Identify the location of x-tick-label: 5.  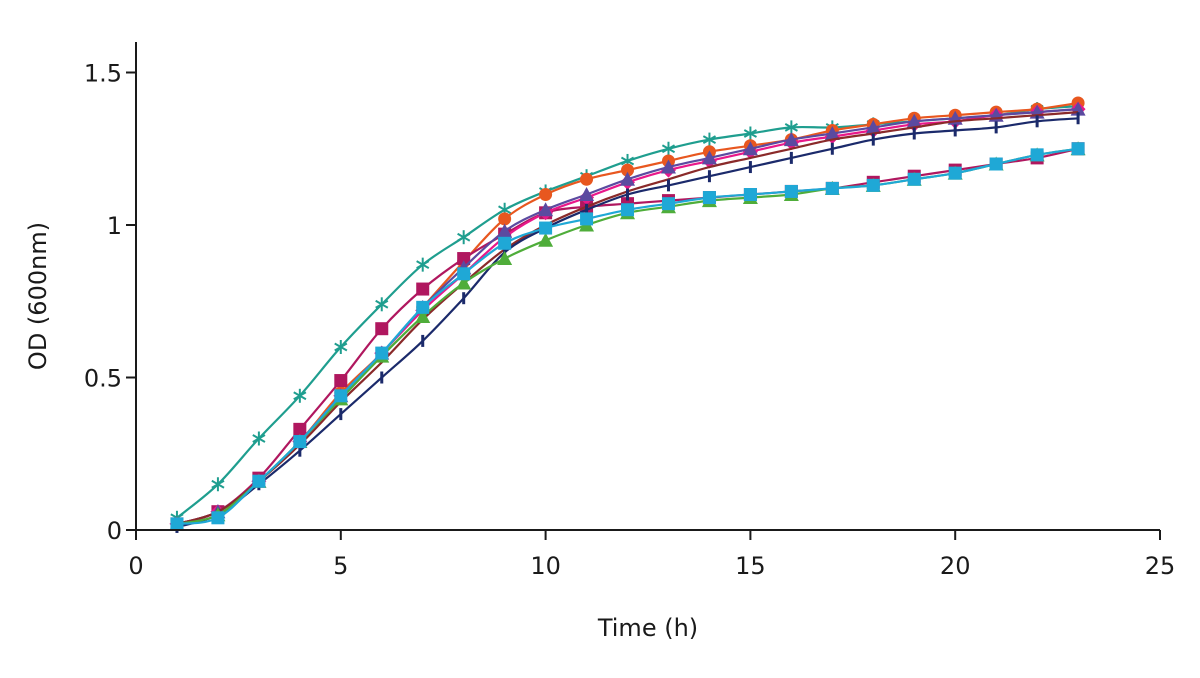
(340, 566).